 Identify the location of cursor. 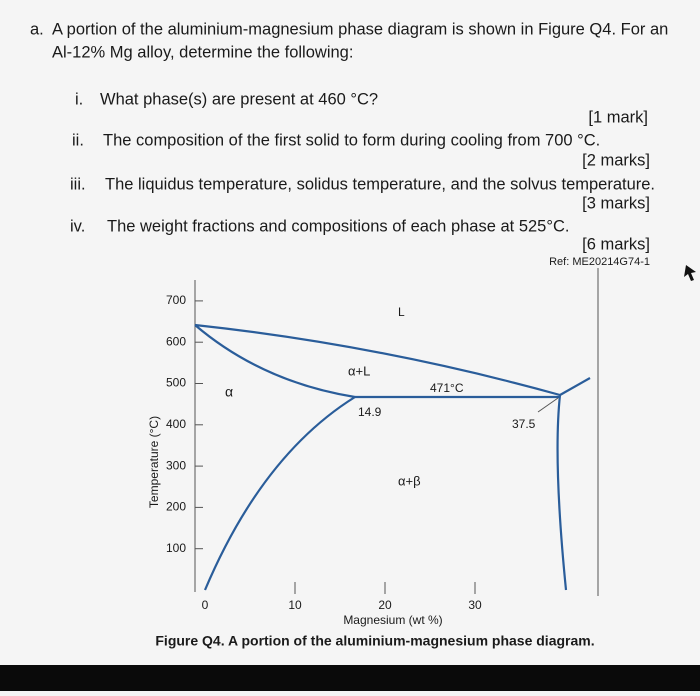
(690, 273).